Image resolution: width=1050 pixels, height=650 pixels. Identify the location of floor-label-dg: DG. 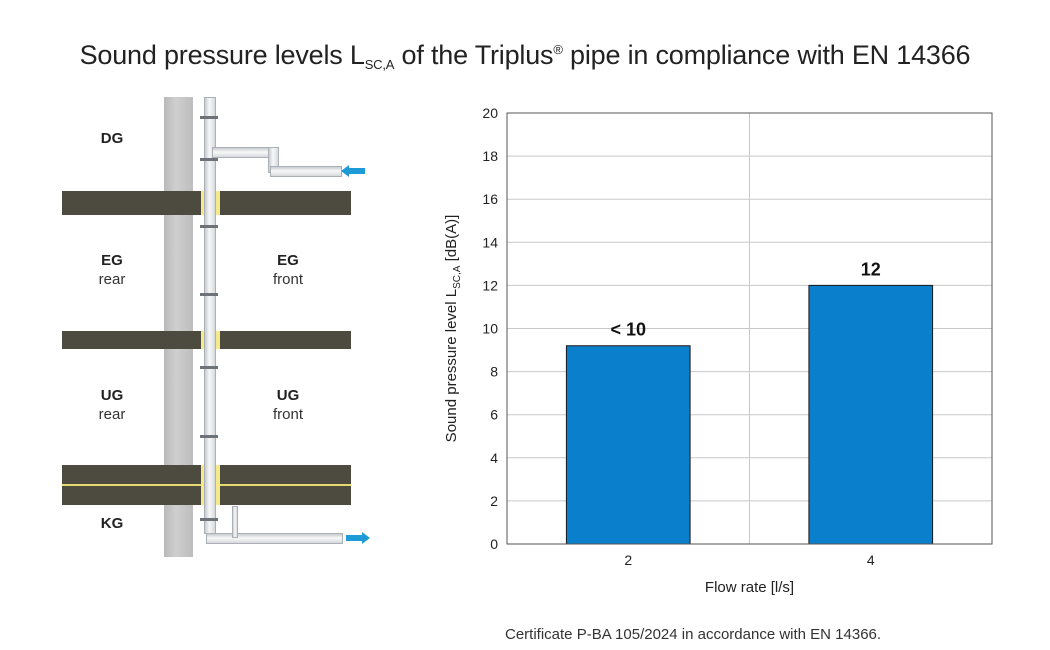
(112, 138).